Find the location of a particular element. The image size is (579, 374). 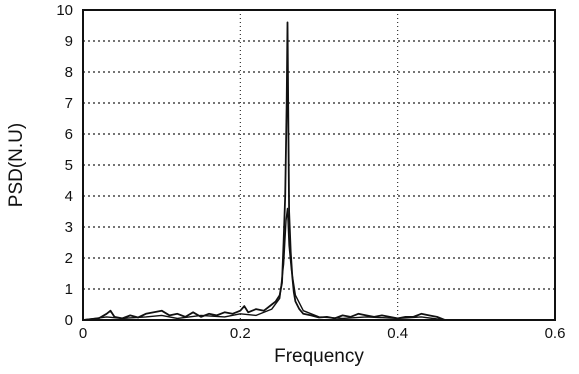

x-tick-label: 0.4 is located at coordinates (397, 333).